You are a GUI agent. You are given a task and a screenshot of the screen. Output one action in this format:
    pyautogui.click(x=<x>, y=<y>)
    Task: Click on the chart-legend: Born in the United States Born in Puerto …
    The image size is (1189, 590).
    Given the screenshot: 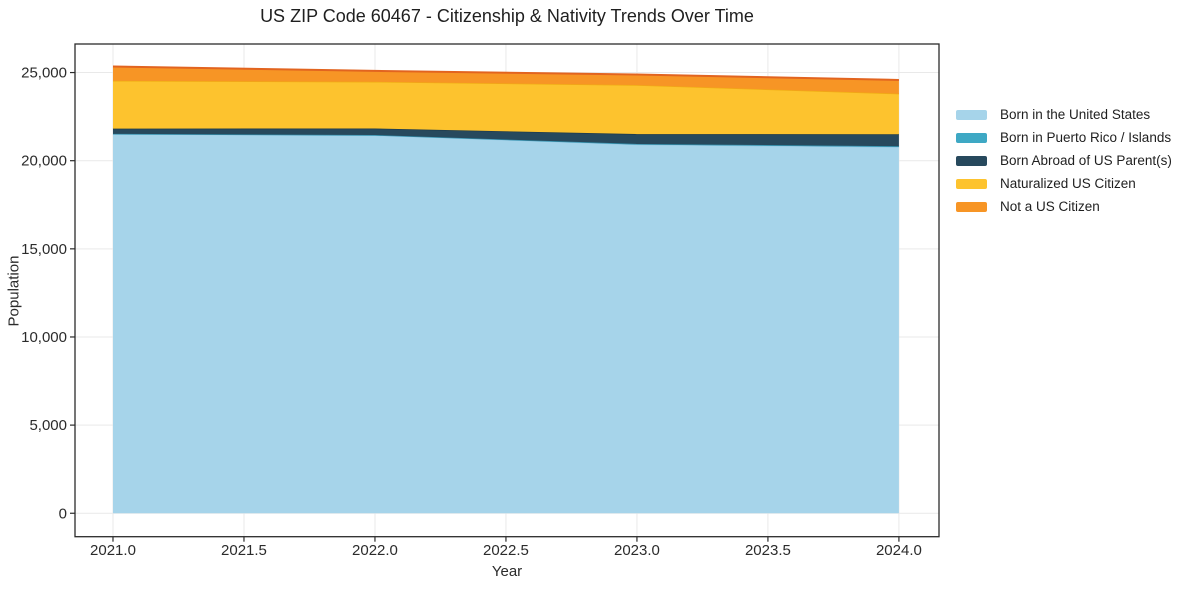 What is the action you would take?
    pyautogui.click(x=1064, y=160)
    